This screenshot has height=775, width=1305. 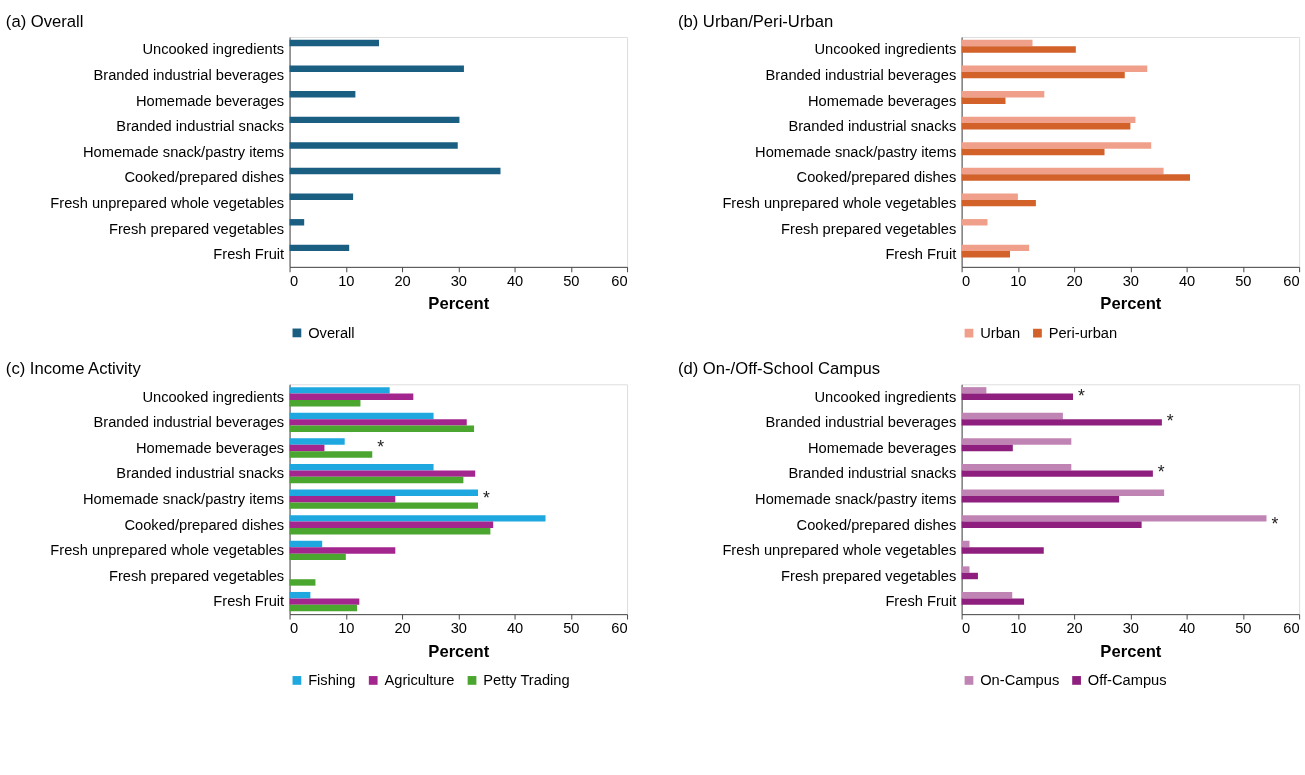 I want to click on legend-label: Agriculture, so click(x=419, y=680).